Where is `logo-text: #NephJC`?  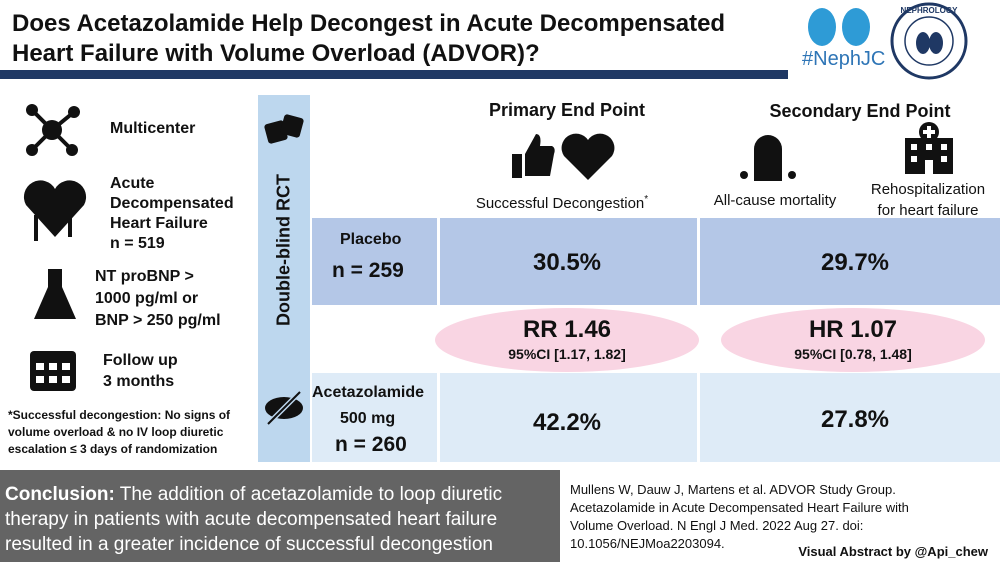 logo-text: #NephJC is located at coordinates (844, 59).